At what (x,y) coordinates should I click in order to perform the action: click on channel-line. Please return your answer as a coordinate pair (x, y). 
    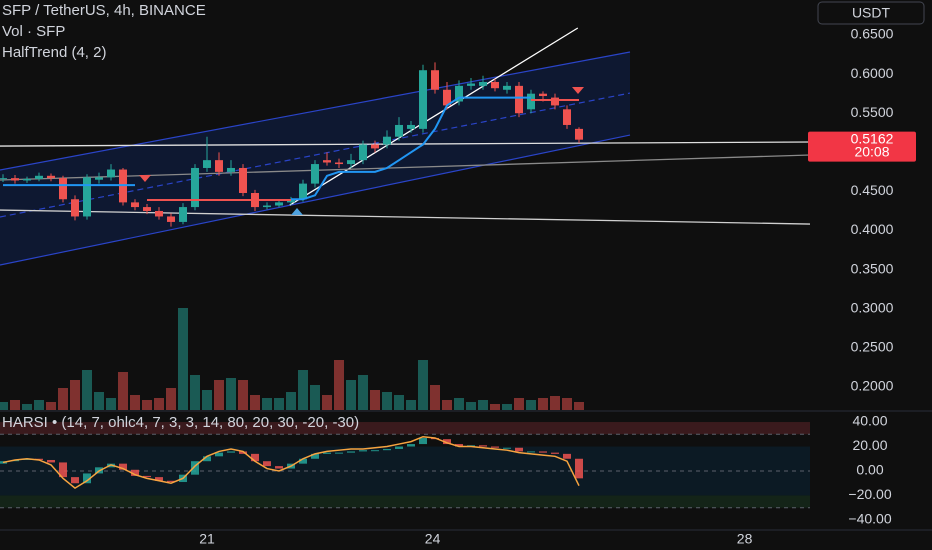
    Looking at the image, I should click on (315, 111).